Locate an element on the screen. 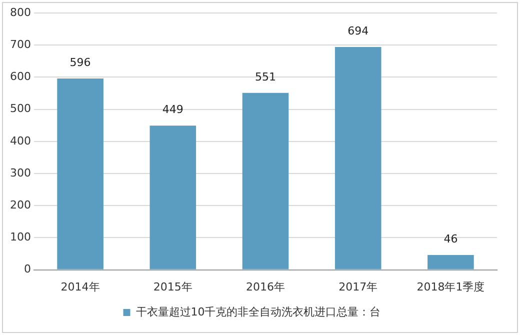 The image size is (520, 335). y-tick-label: 100 is located at coordinates (20, 237).